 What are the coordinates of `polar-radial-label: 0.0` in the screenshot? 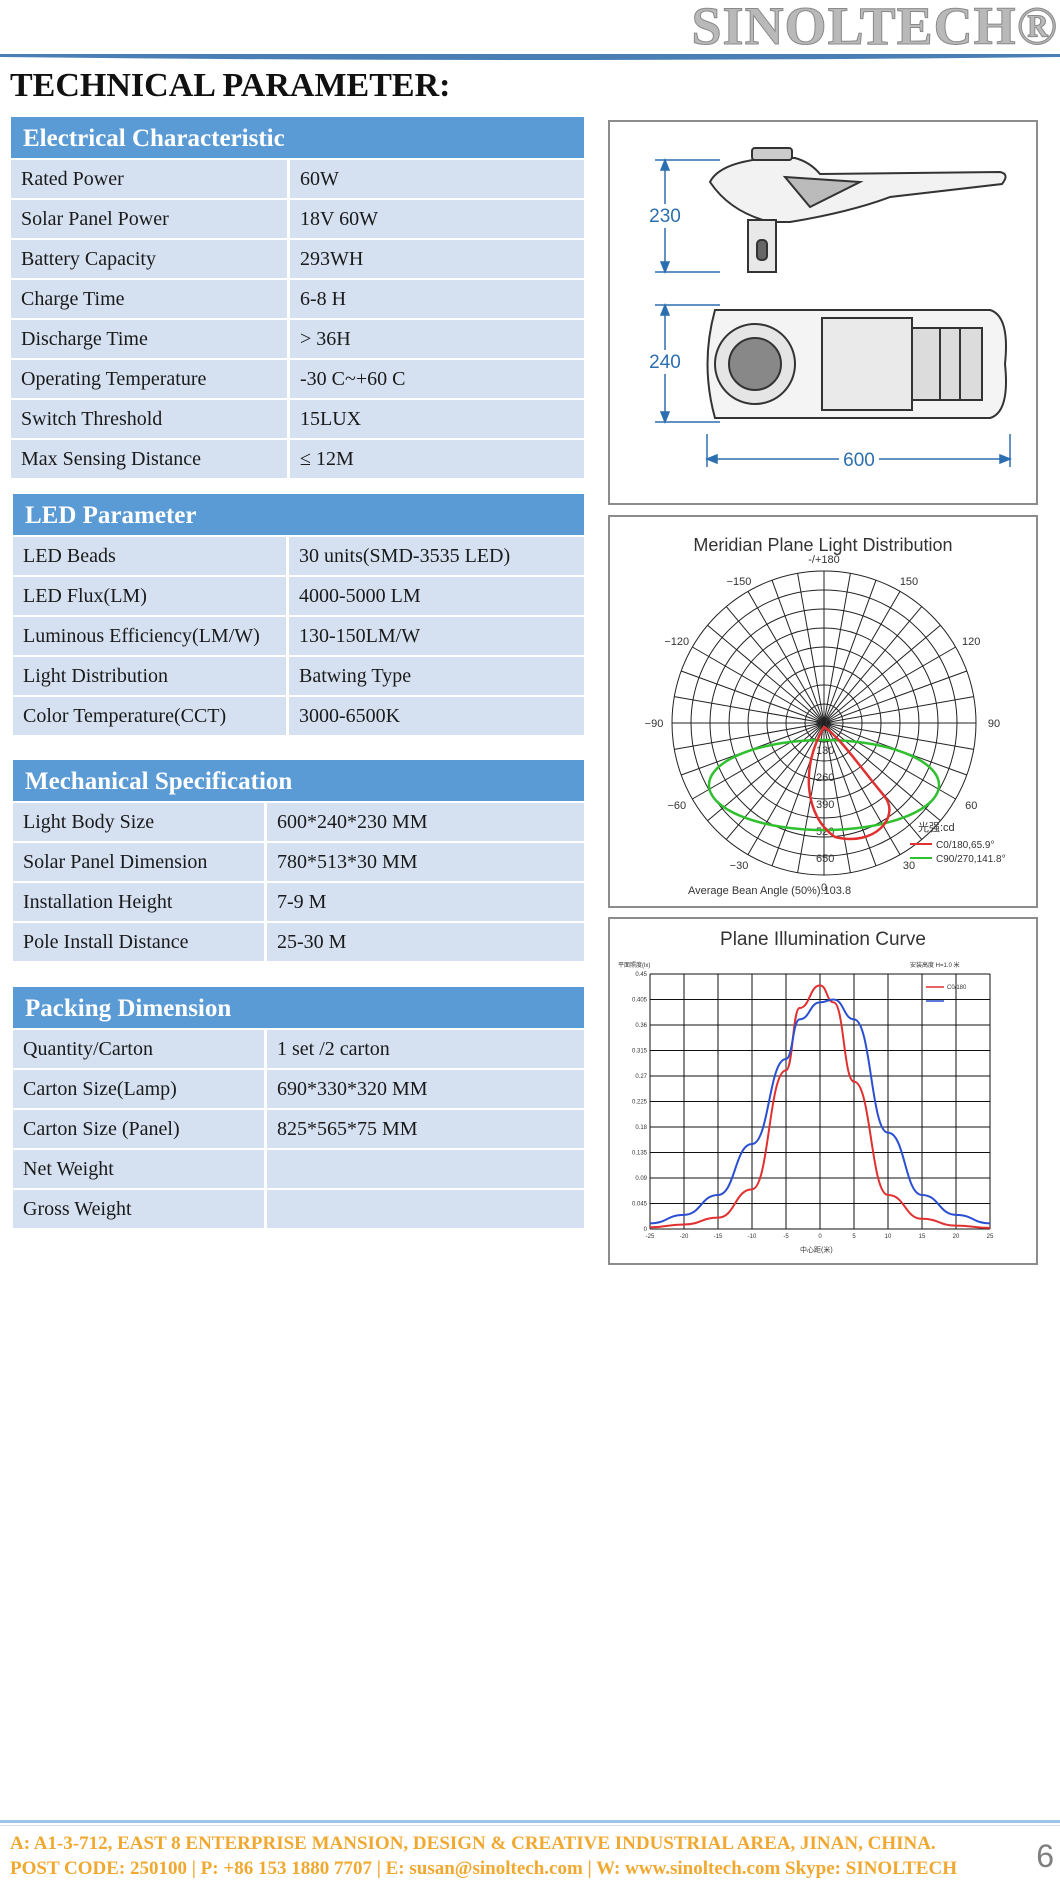 It's located at (823, 724).